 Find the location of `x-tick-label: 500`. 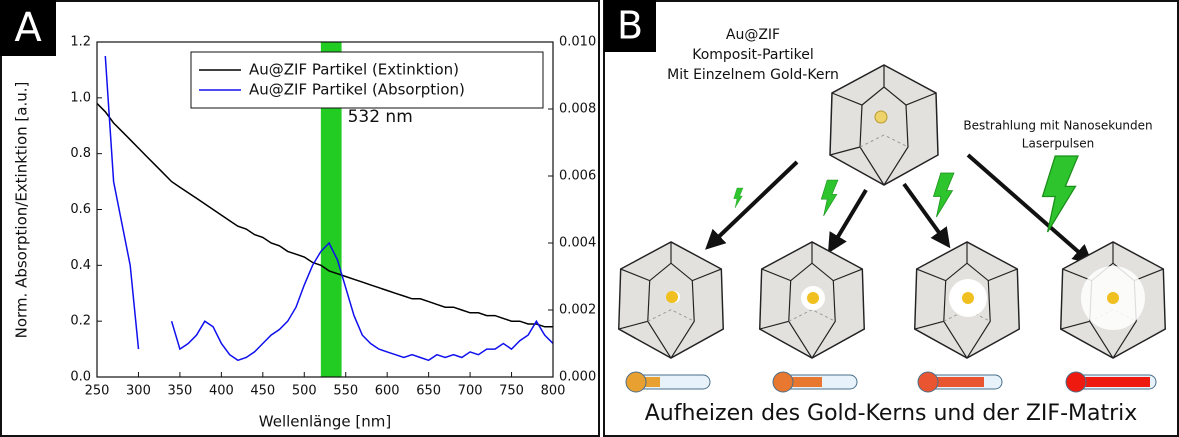

x-tick-label: 500 is located at coordinates (304, 391).